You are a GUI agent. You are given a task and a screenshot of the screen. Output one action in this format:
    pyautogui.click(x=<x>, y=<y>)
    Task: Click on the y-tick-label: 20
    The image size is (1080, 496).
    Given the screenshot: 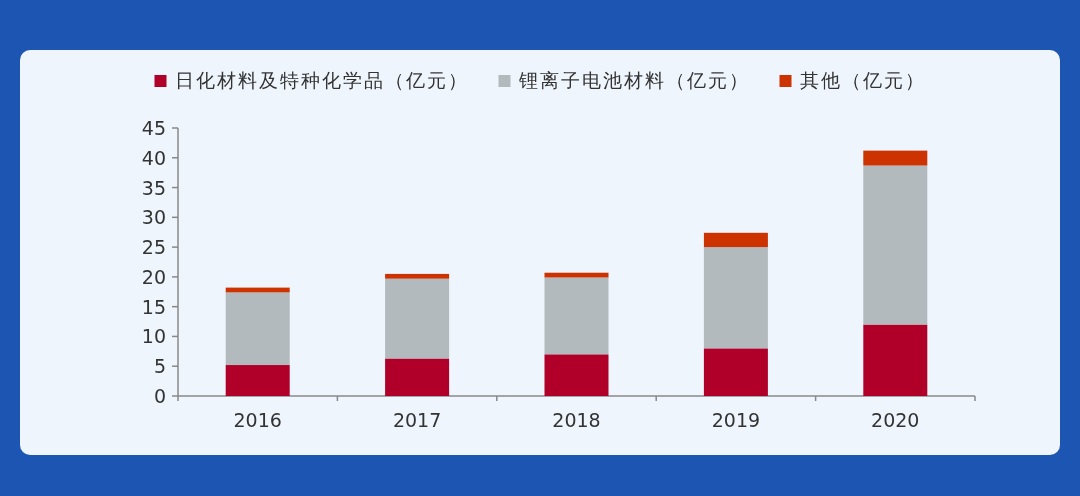 What is the action you would take?
    pyautogui.click(x=153, y=276)
    